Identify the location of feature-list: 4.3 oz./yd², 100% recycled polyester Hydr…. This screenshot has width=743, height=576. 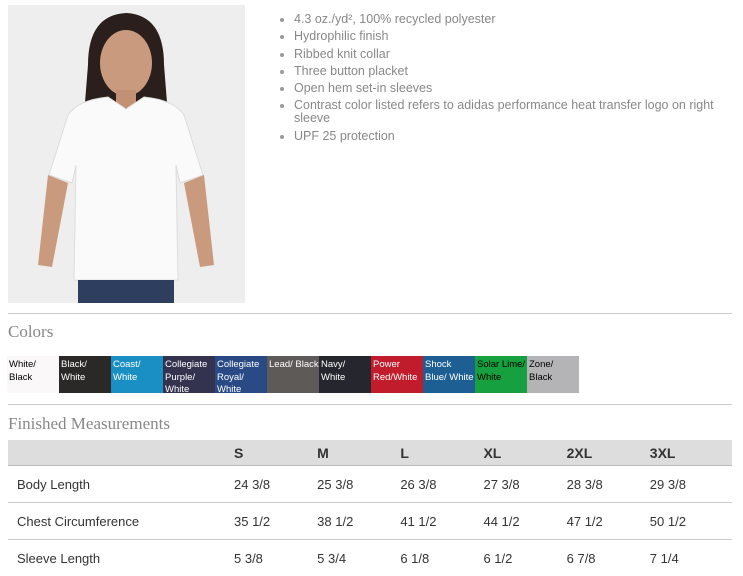
(496, 80).